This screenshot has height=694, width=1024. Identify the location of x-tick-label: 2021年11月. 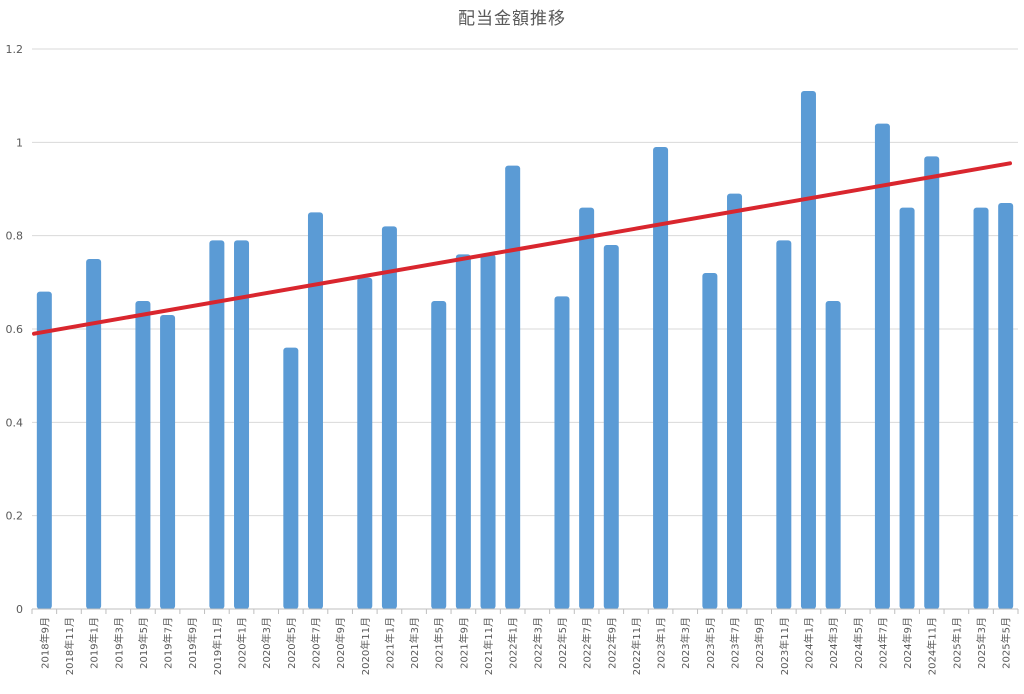
(488, 646).